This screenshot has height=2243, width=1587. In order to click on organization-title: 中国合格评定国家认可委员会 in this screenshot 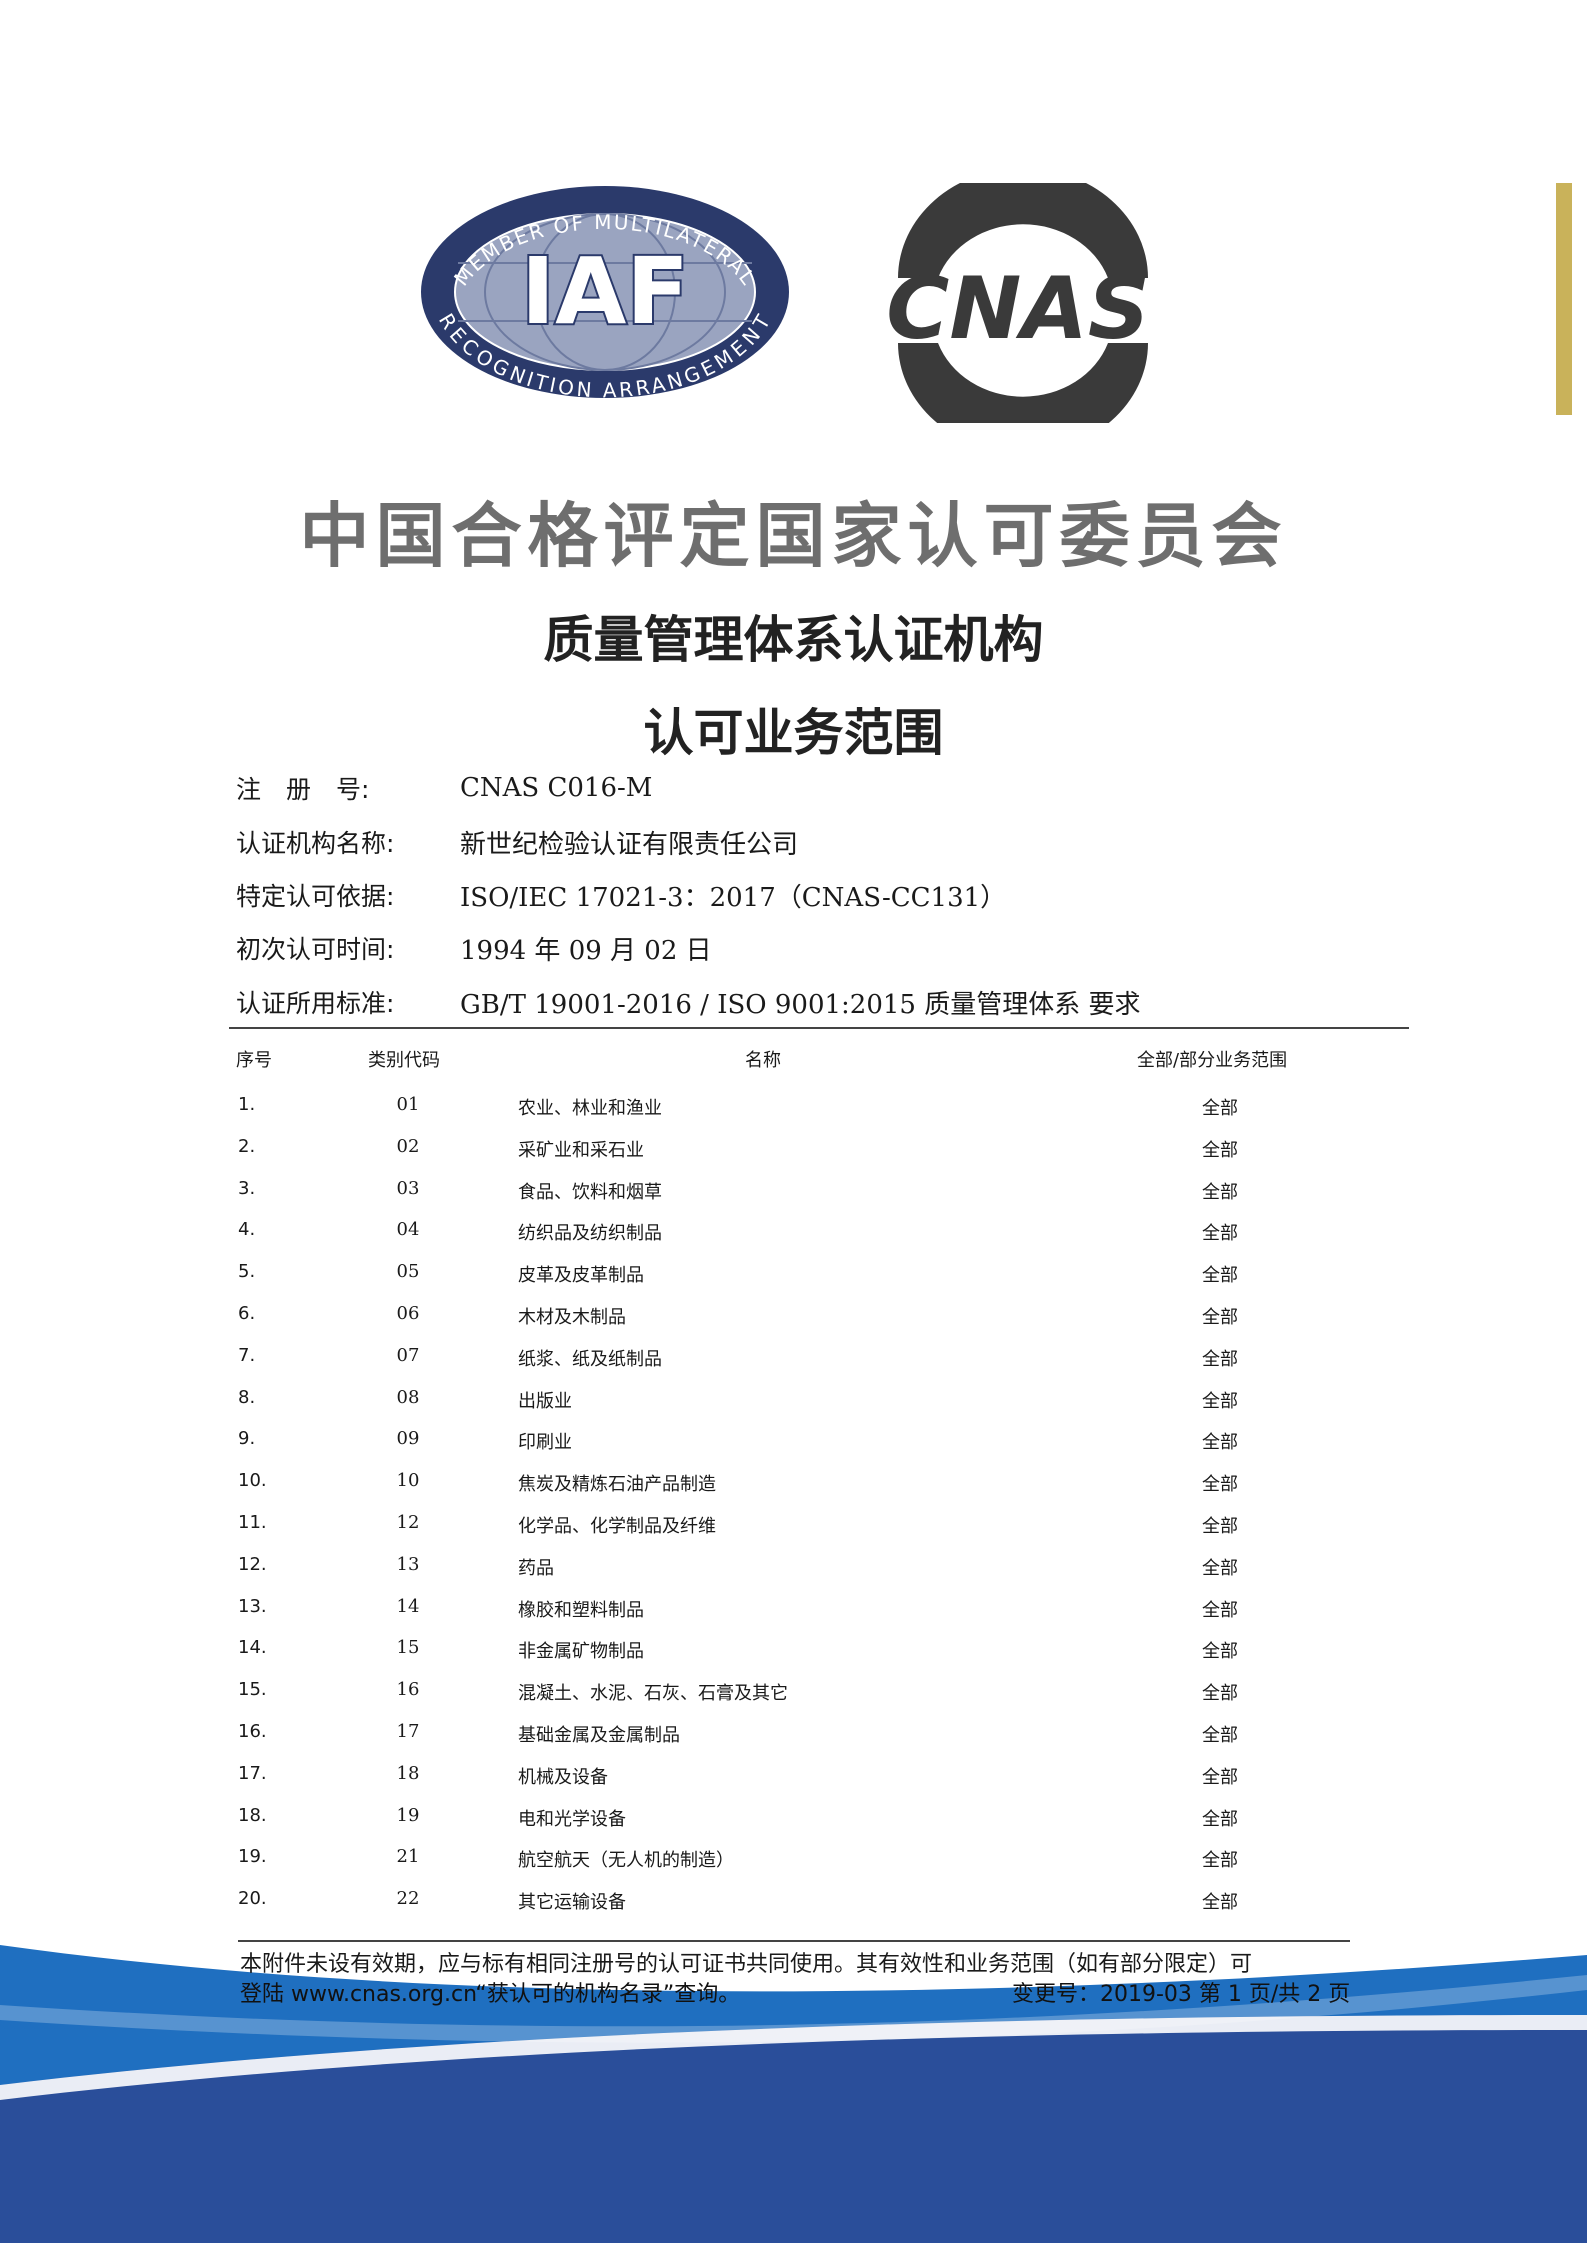, I will do `click(793, 536)`.